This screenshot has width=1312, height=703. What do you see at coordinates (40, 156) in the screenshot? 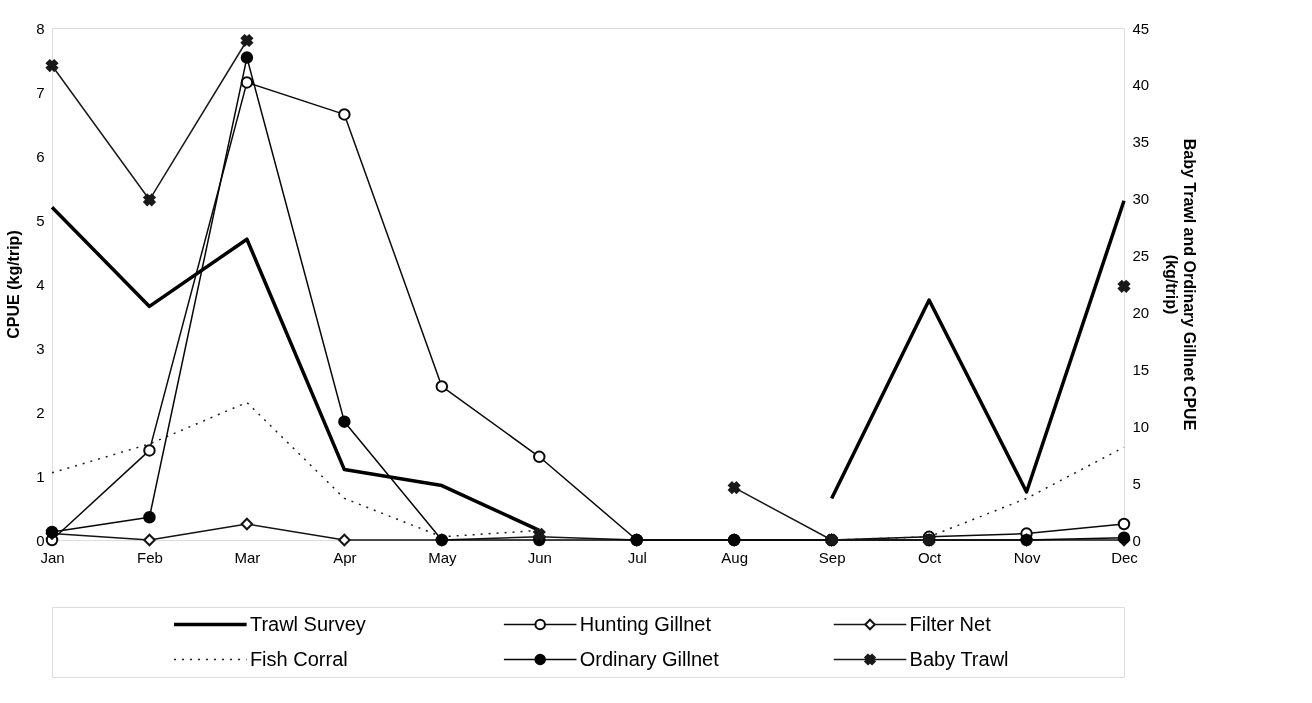
I see `y-tick-label: 6` at bounding box center [40, 156].